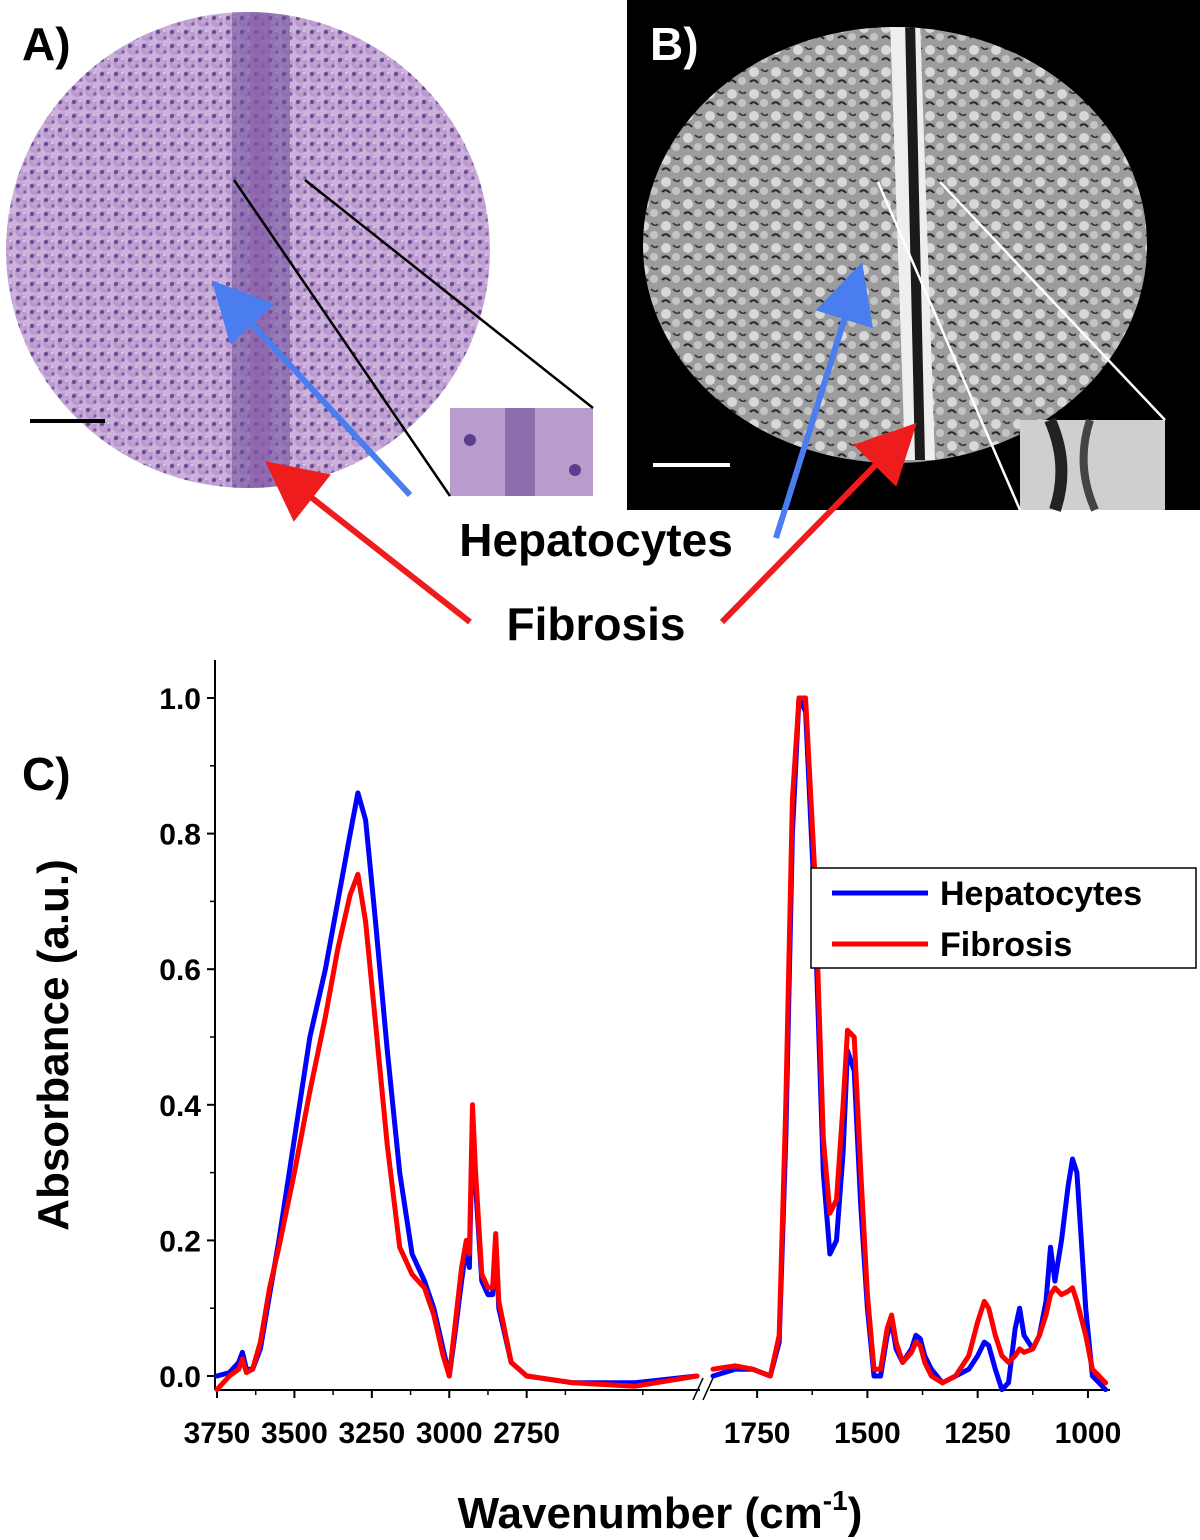  I want to click on legend: Hepatocytes Fibrosis, so click(1003, 918).